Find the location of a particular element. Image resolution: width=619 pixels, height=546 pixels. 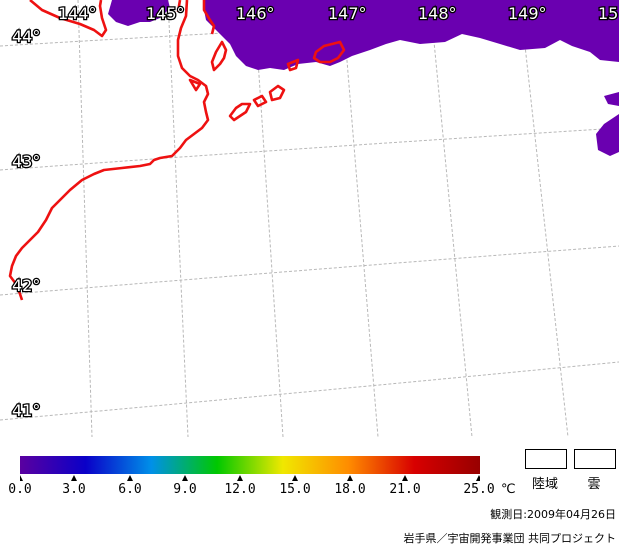

cloud-patch-east is located at coordinates (607, 135).